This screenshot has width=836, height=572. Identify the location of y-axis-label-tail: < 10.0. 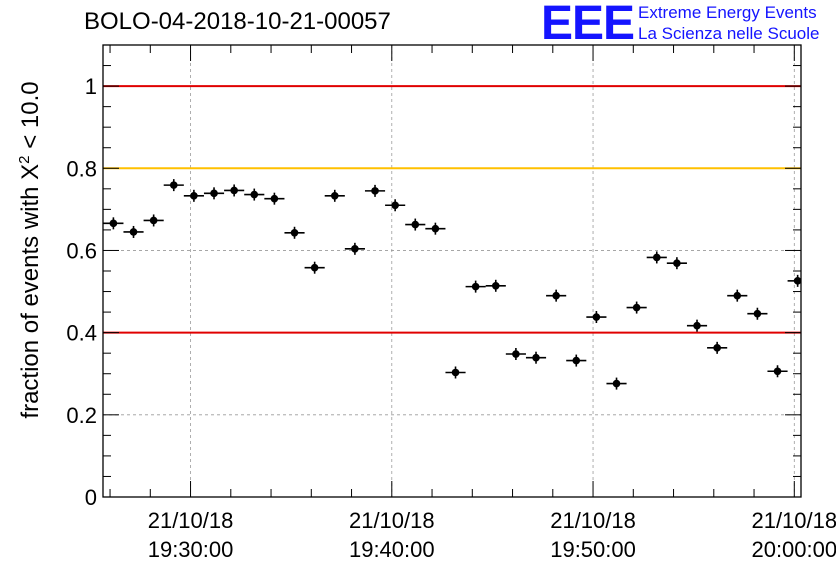
(30, 118).